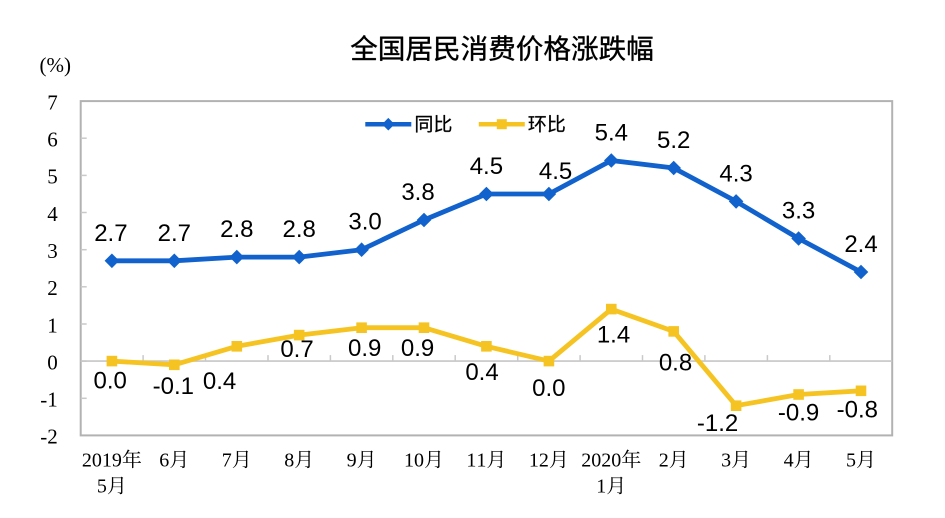 This screenshot has width=945, height=518. I want to click on svg-text: -0.9, so click(798, 412).